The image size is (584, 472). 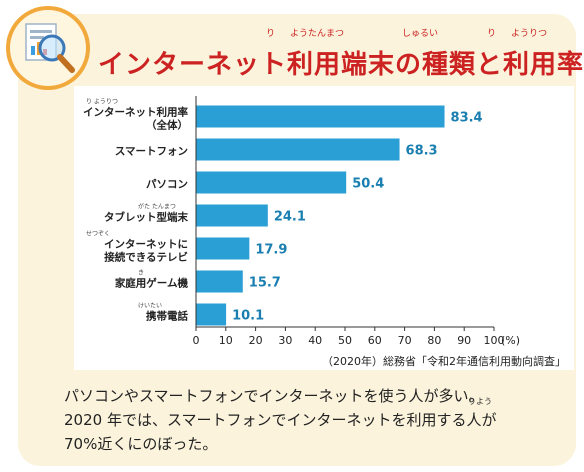 What do you see at coordinates (341, 65) in the screenshot?
I see `page-title: インターネット利用端末の種類と利用率` at bounding box center [341, 65].